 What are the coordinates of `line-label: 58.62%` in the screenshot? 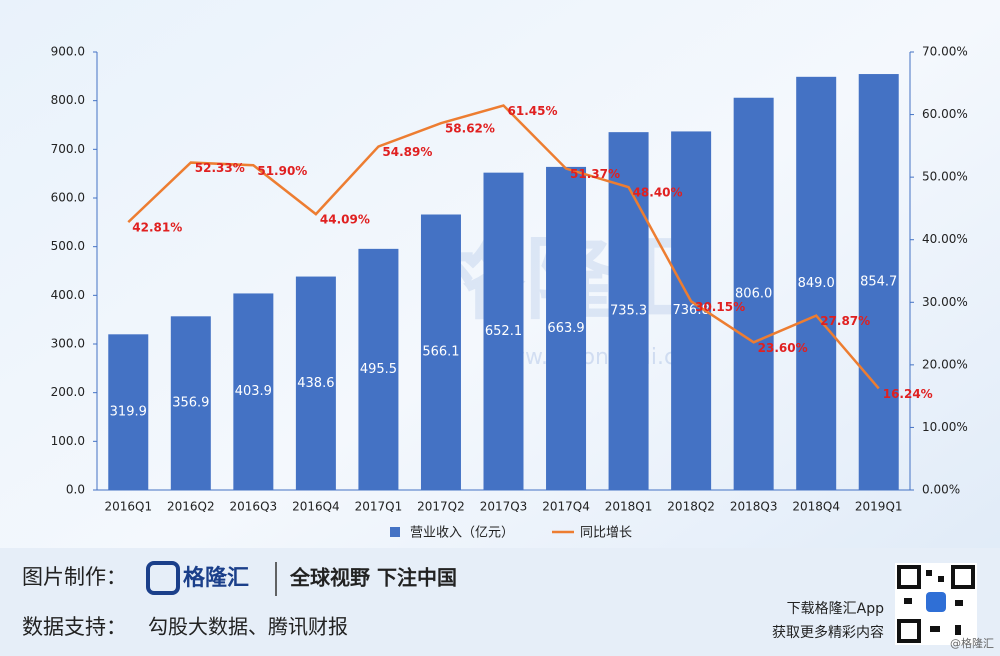 It's located at (470, 129).